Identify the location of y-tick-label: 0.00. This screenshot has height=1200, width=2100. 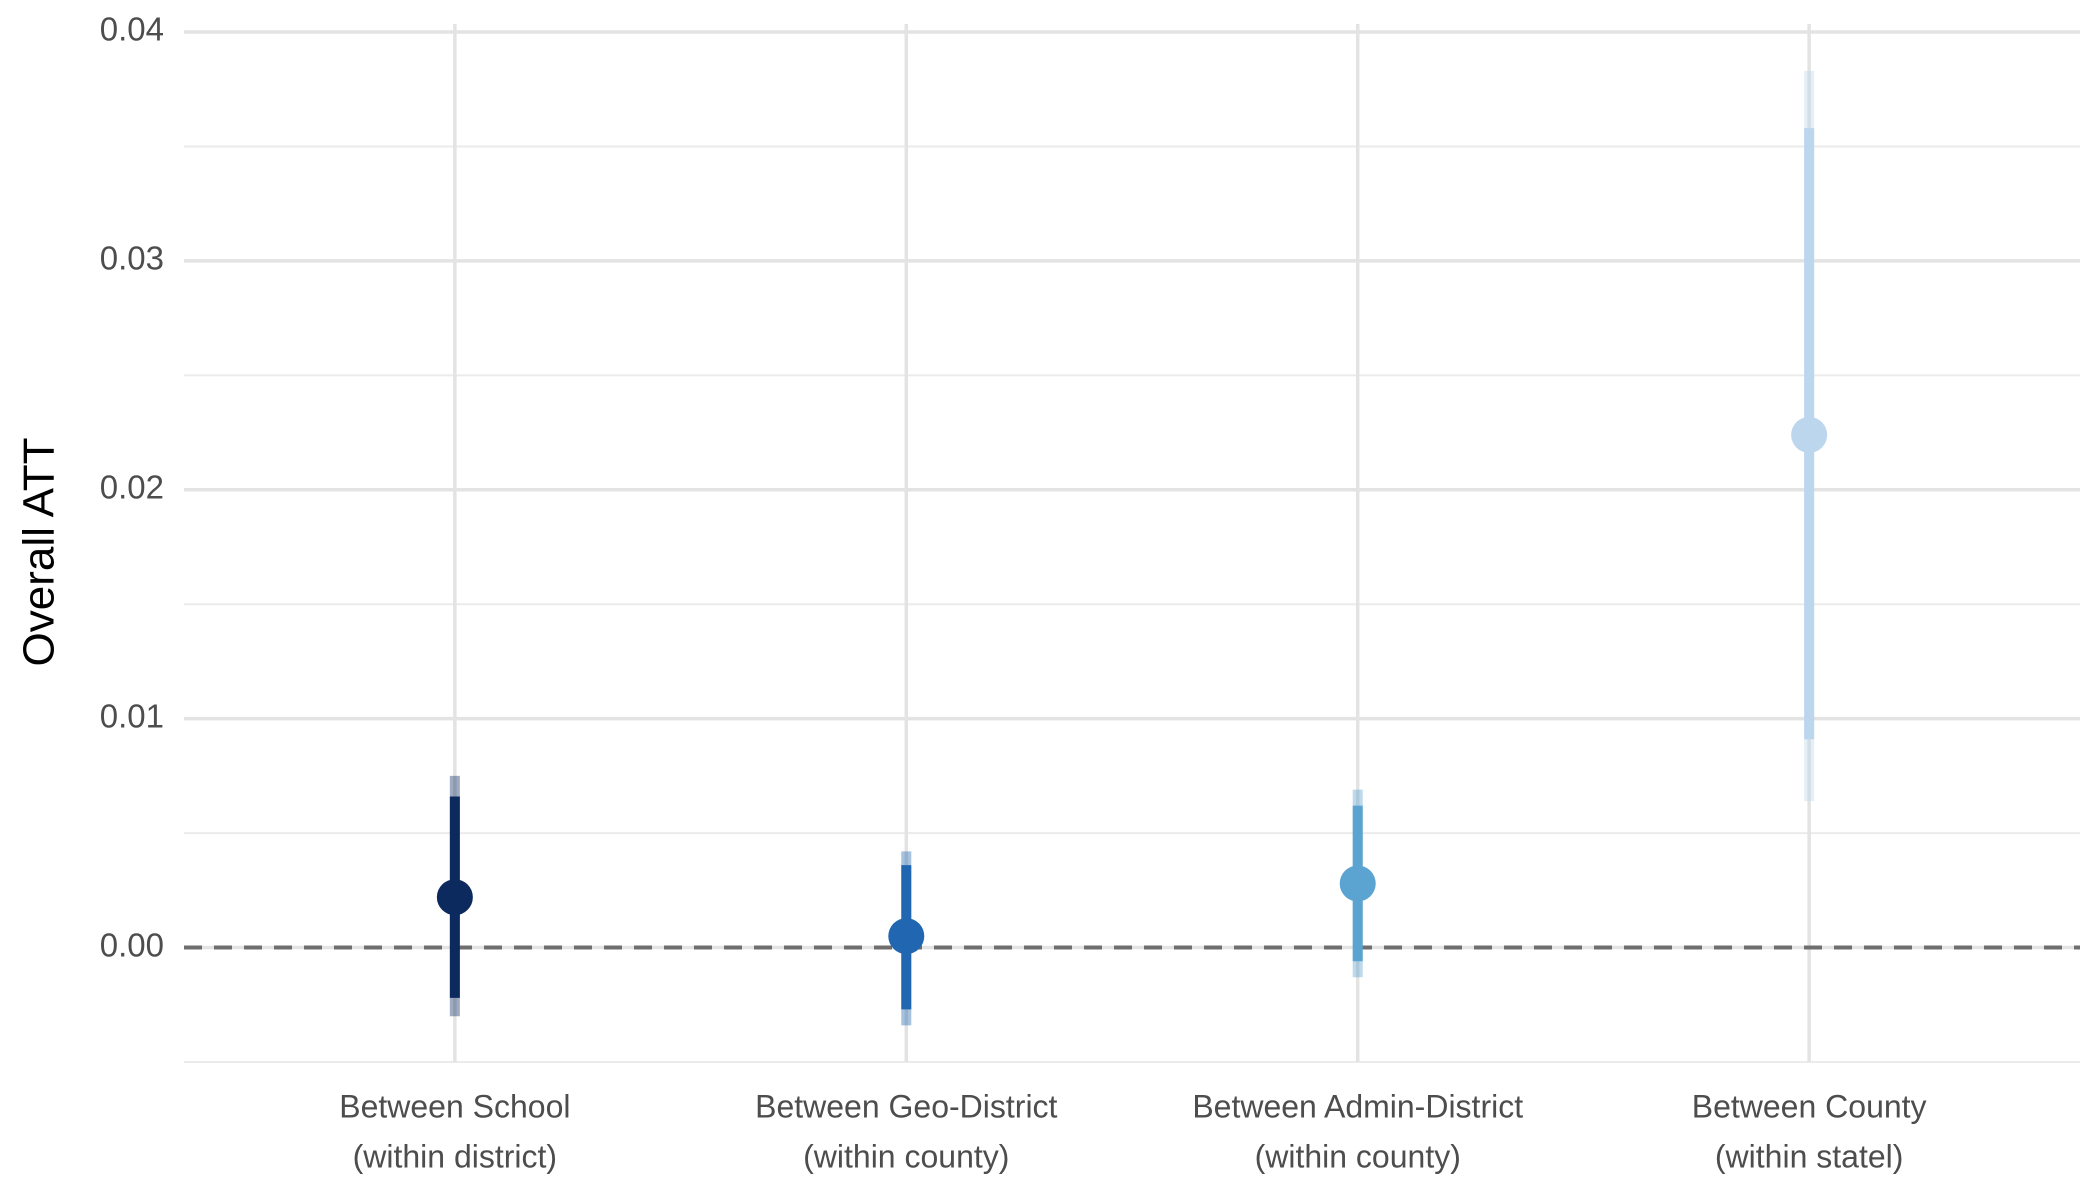
(132, 944).